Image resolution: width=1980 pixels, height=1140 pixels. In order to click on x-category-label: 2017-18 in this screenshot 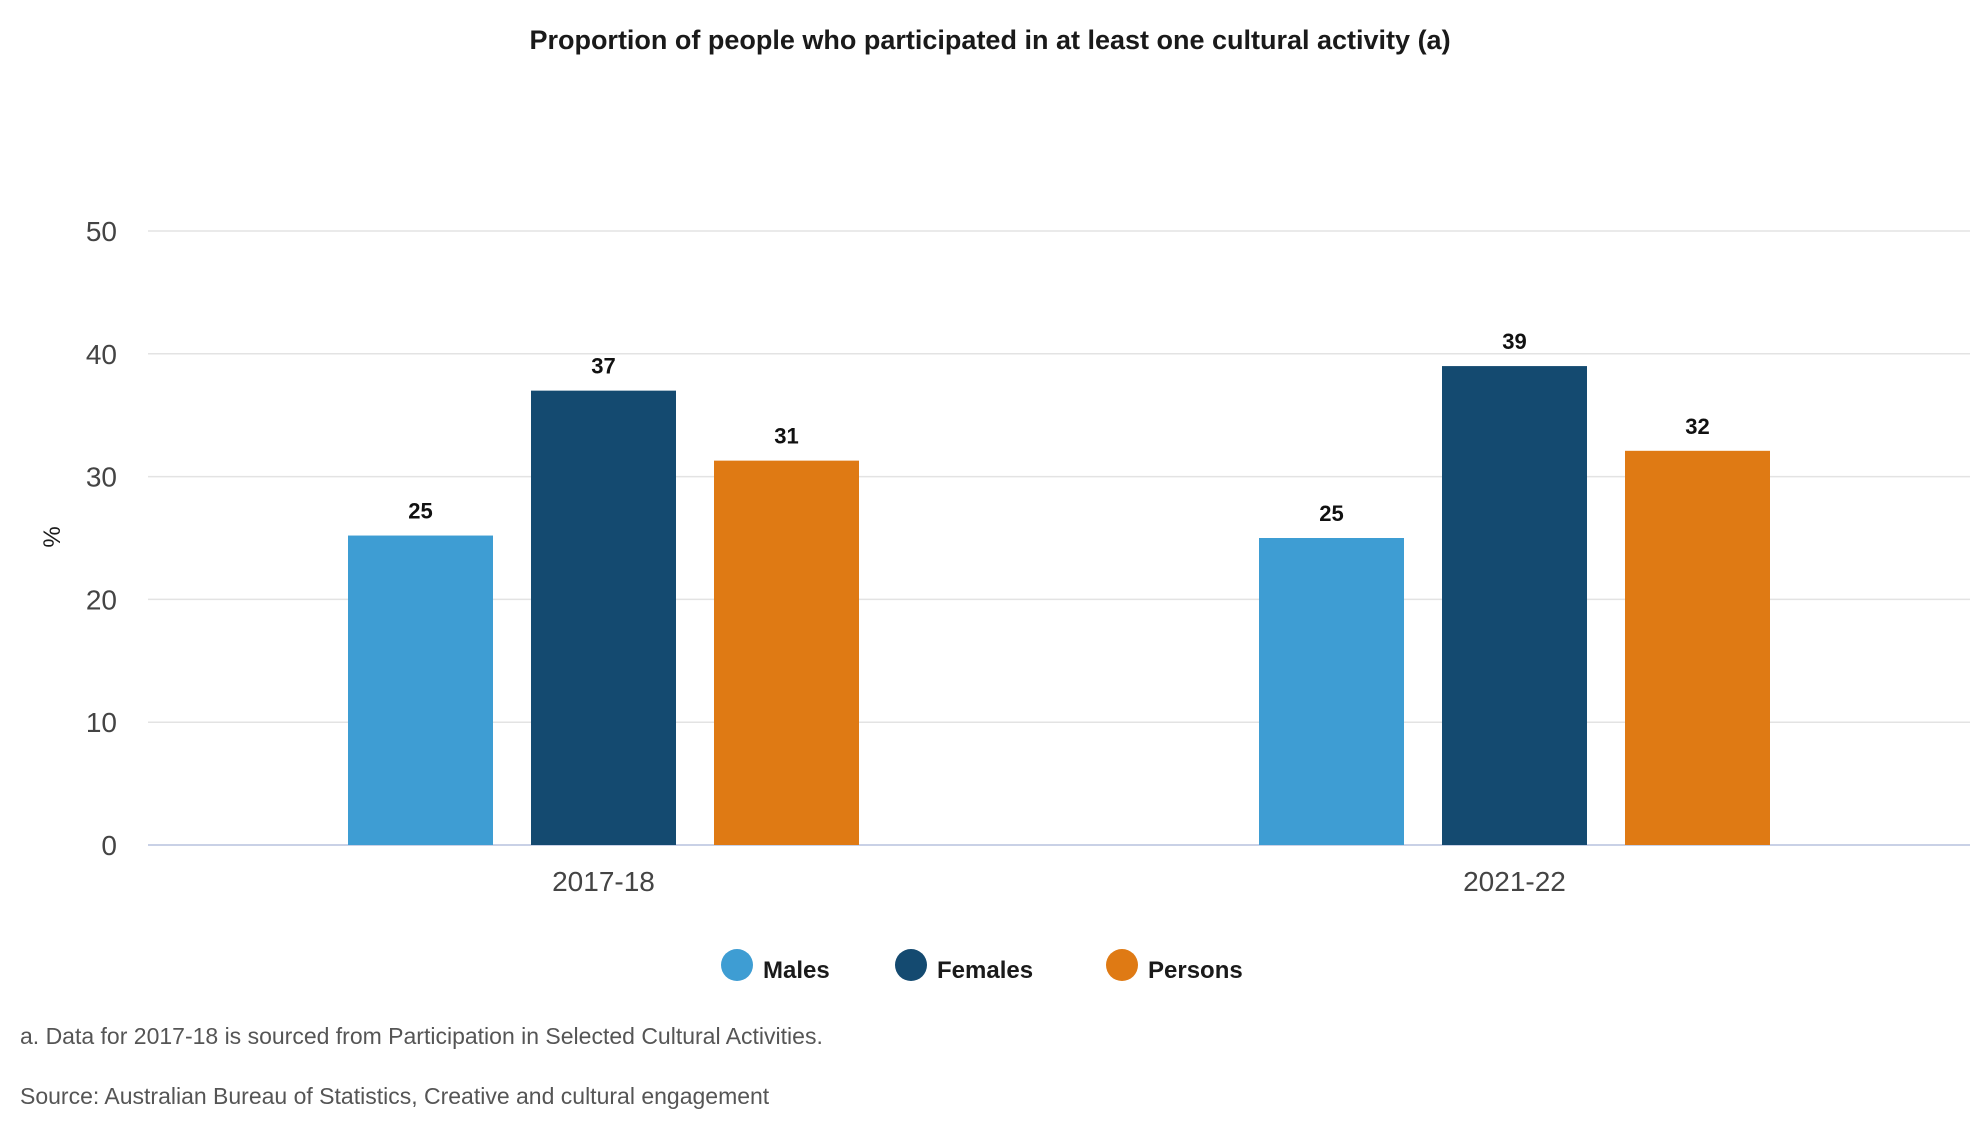, I will do `click(603, 881)`.